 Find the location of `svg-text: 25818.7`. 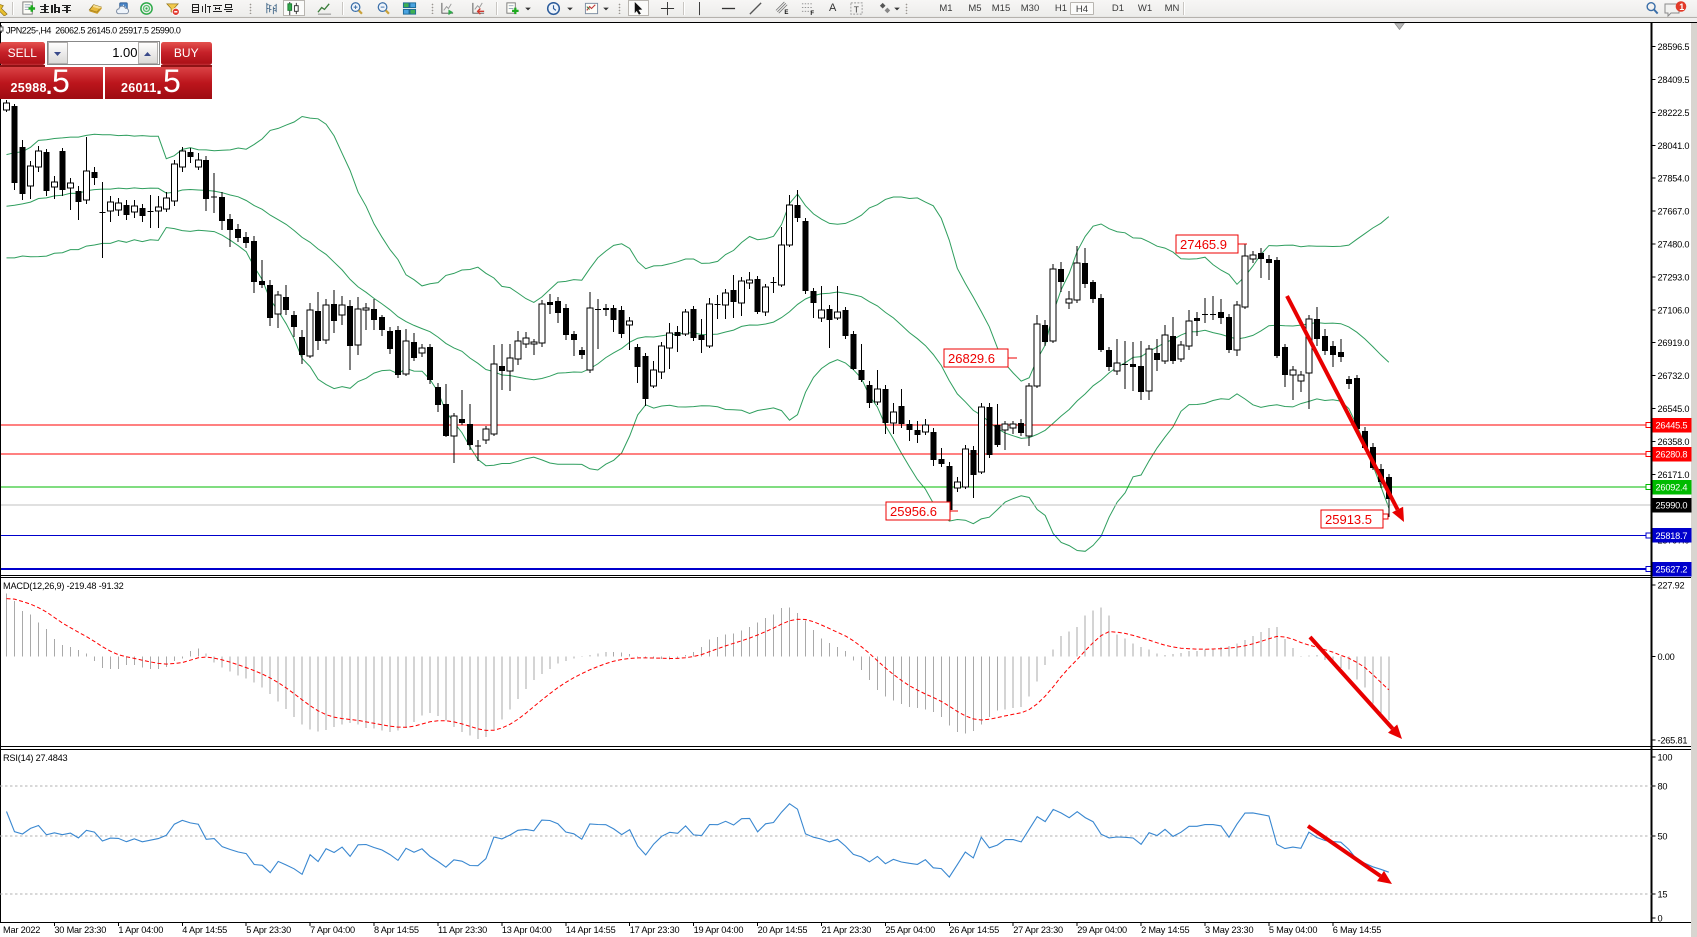

svg-text: 25818.7 is located at coordinates (1672, 536).